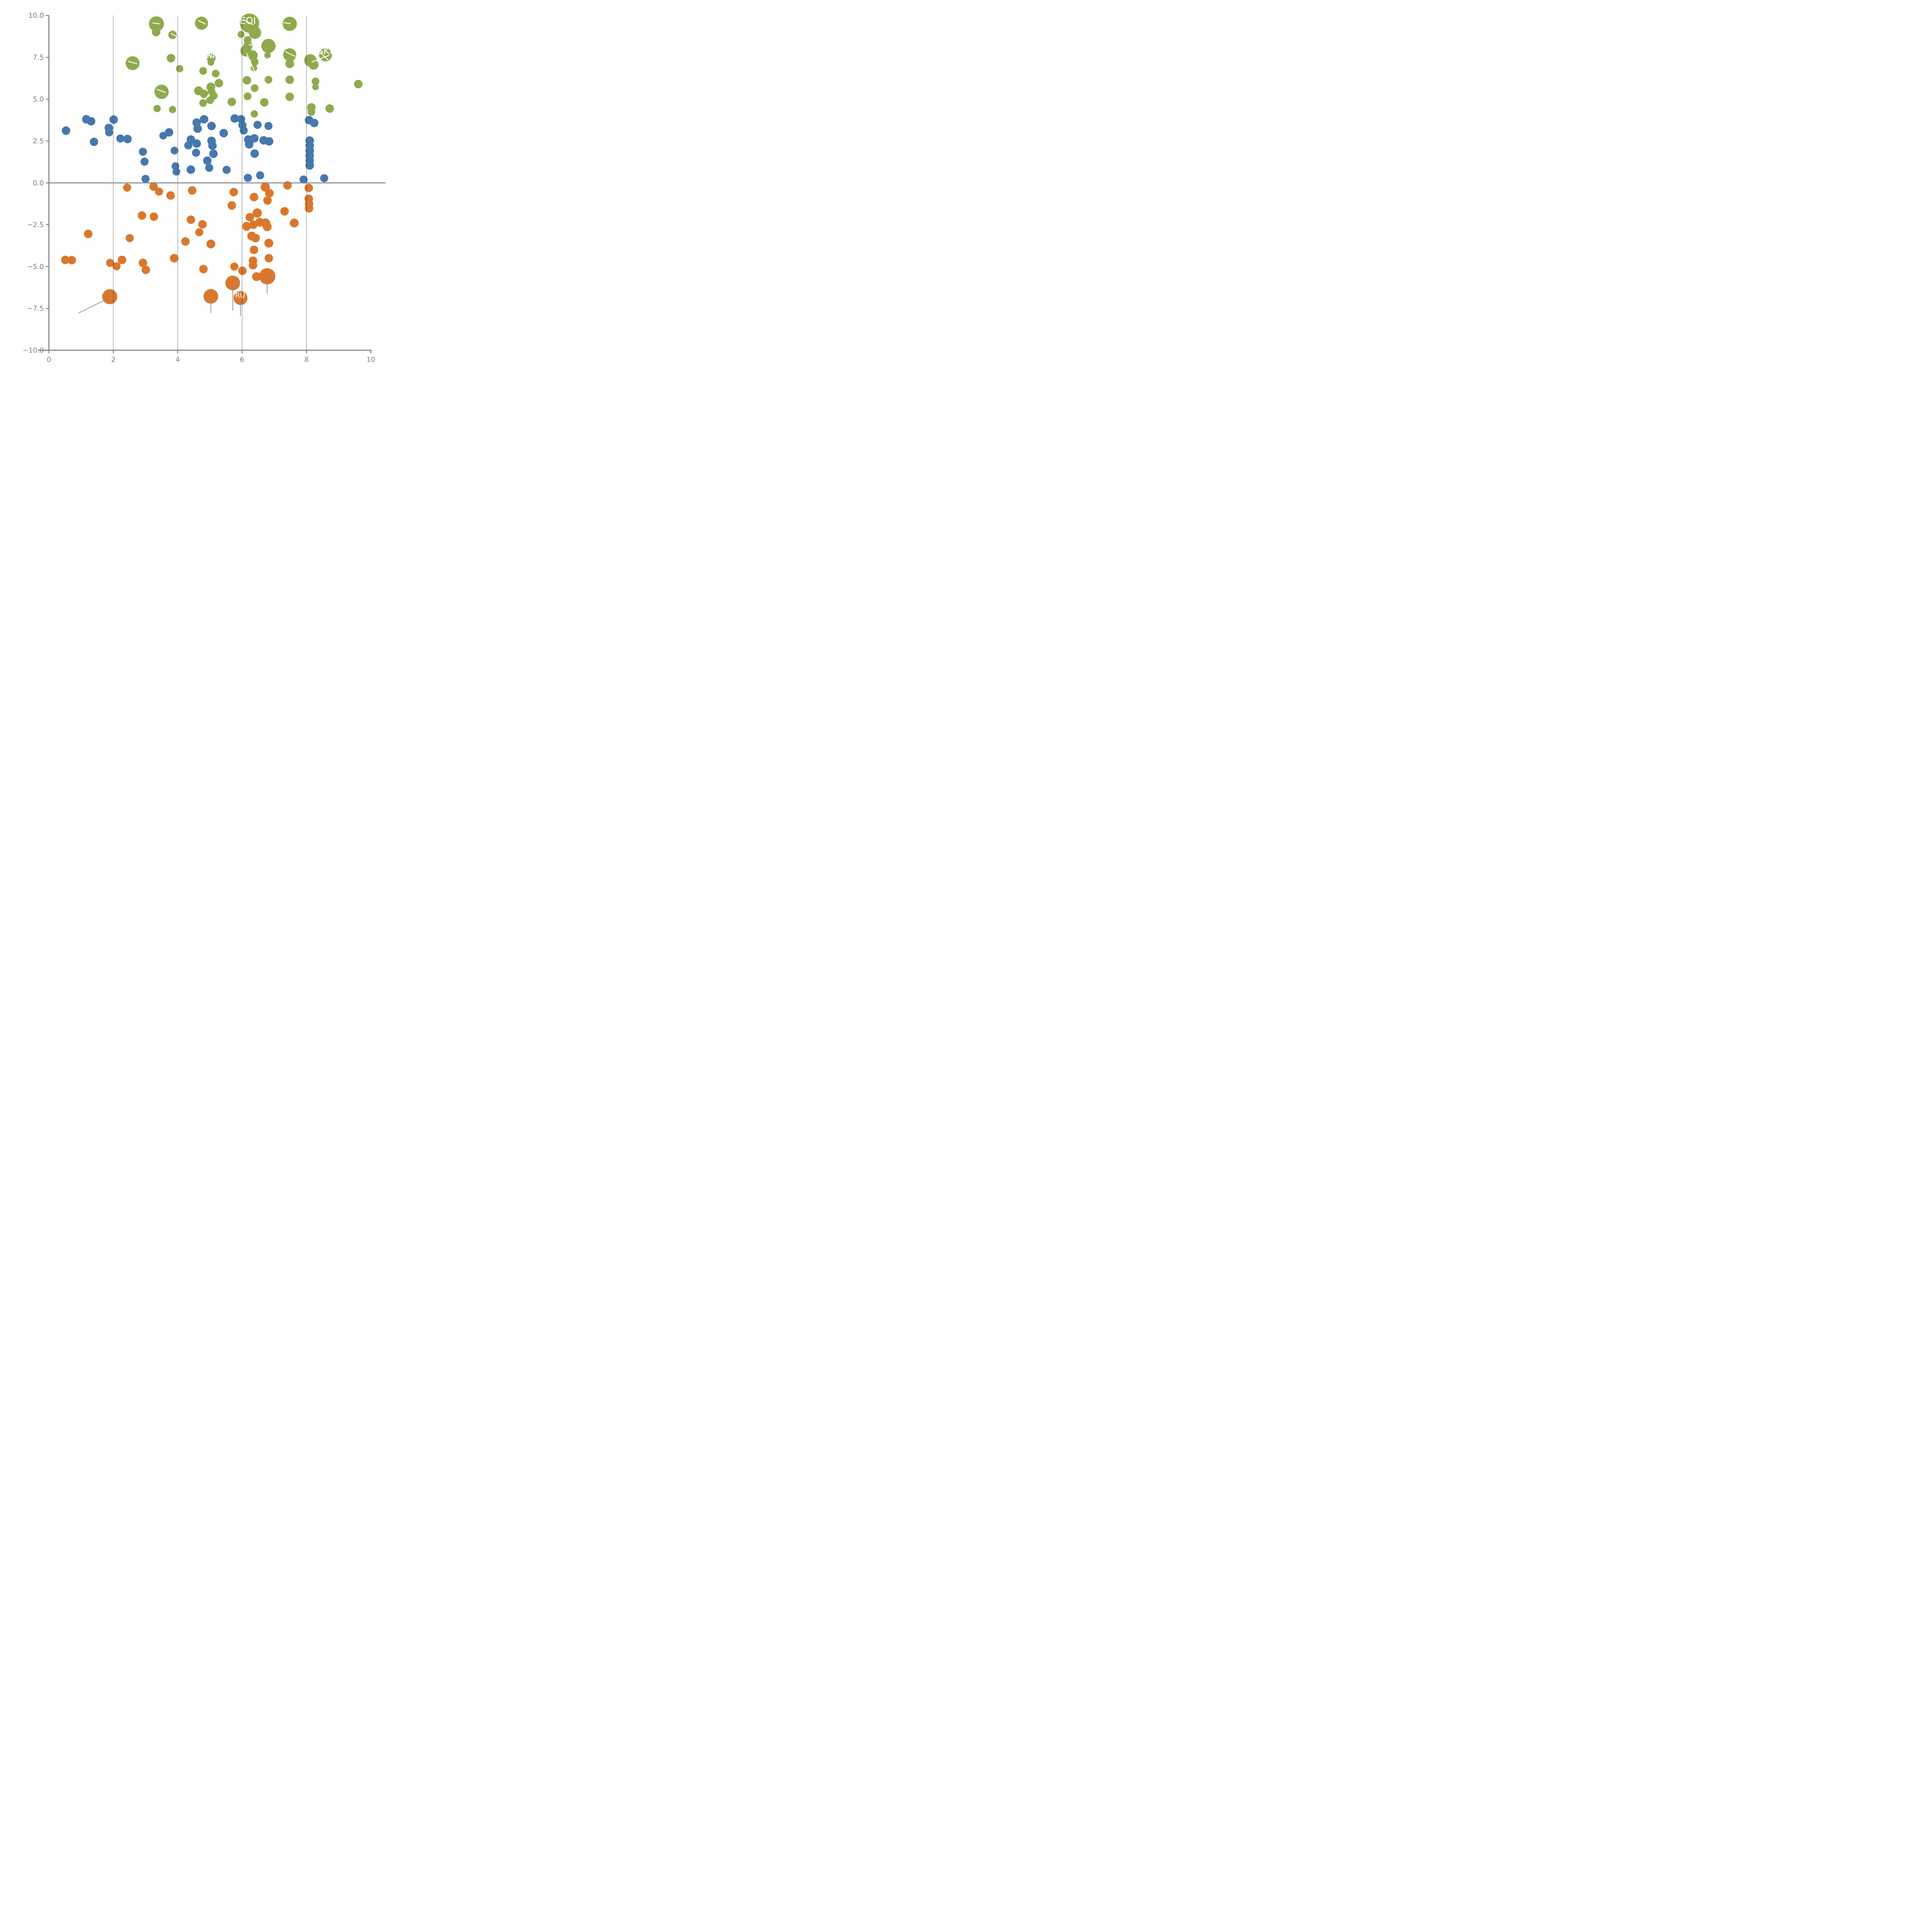  I want to click on gray-leader-line, so click(94, 306).